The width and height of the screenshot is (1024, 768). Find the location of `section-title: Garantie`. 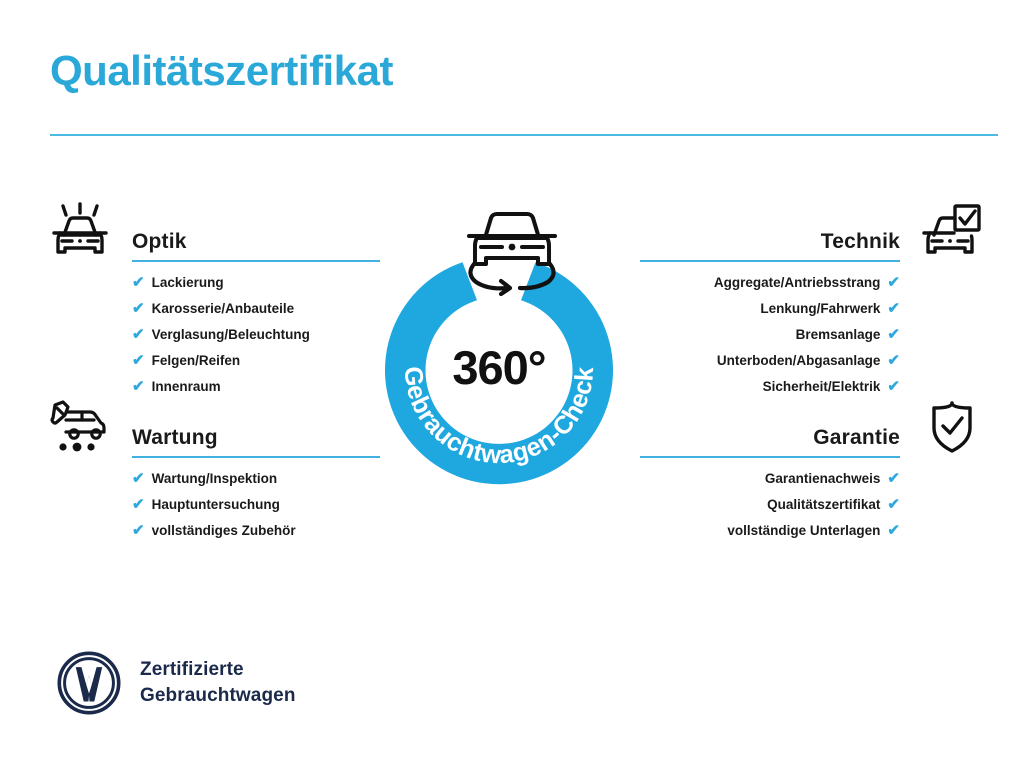

section-title: Garantie is located at coordinates (856, 437).